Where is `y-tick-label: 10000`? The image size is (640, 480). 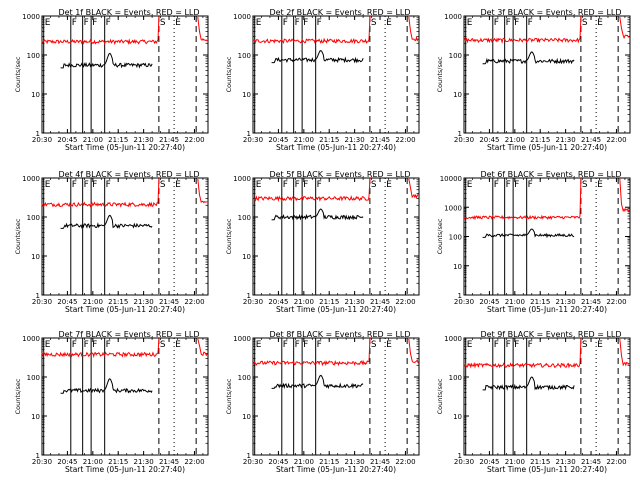
y-tick-label: 10000 is located at coordinates (451, 179).